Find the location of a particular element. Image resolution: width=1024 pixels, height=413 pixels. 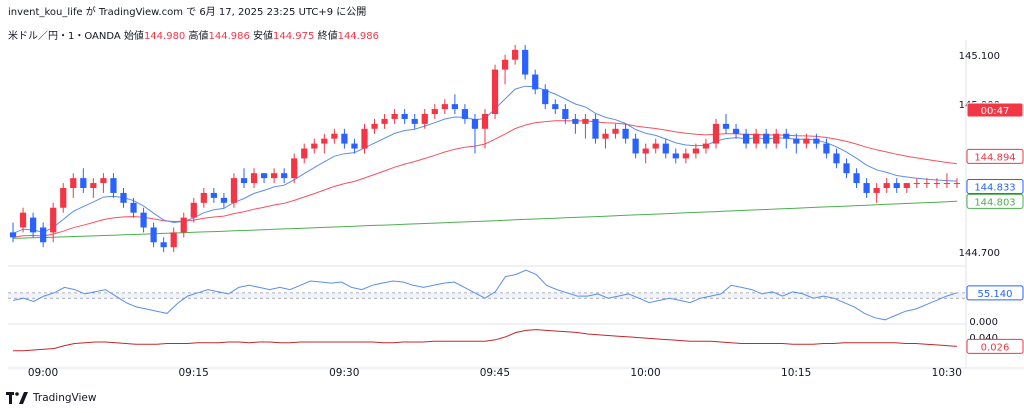

oscillator-value-text: 55.140 is located at coordinates (995, 294).